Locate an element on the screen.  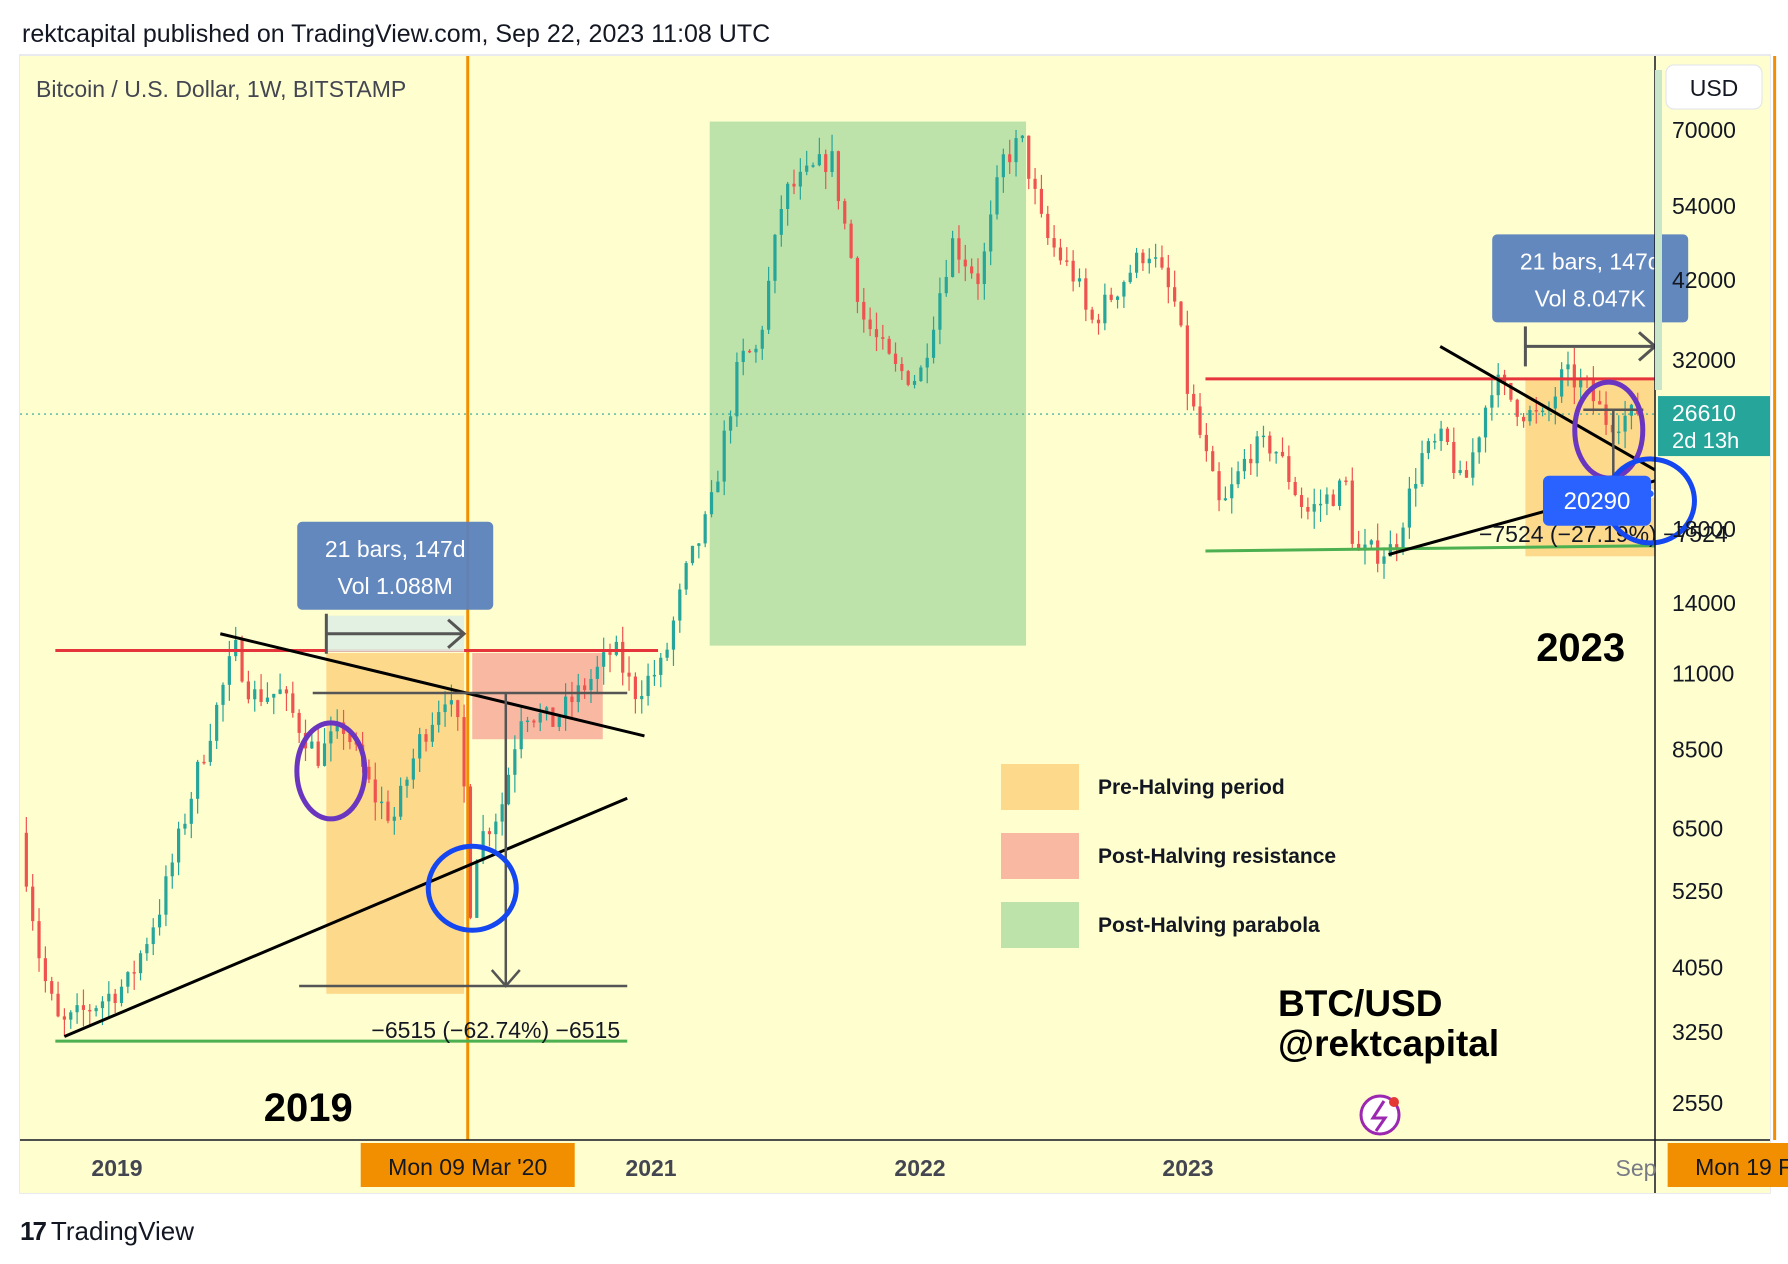
time-tick-sep: Sep is located at coordinates (1636, 1168).